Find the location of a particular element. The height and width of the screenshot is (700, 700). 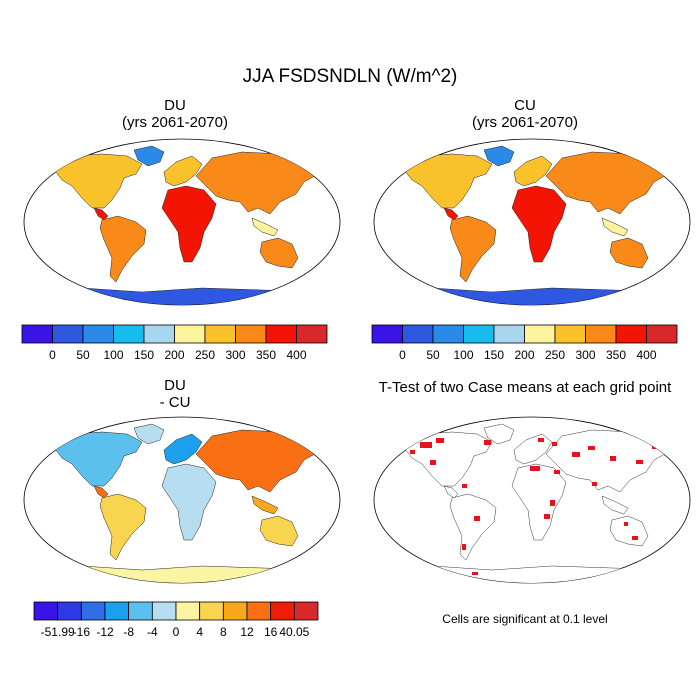

diff-colorbar-label: -4 is located at coordinates (152, 632).